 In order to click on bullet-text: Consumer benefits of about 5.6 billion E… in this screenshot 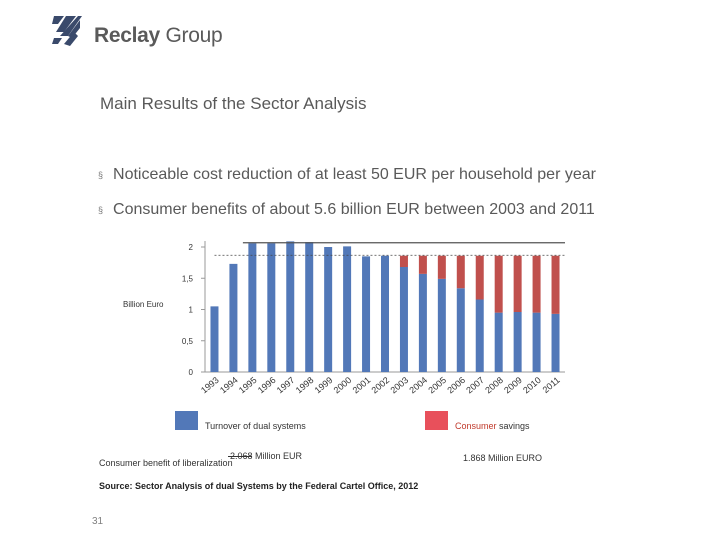, I will do `click(354, 209)`.